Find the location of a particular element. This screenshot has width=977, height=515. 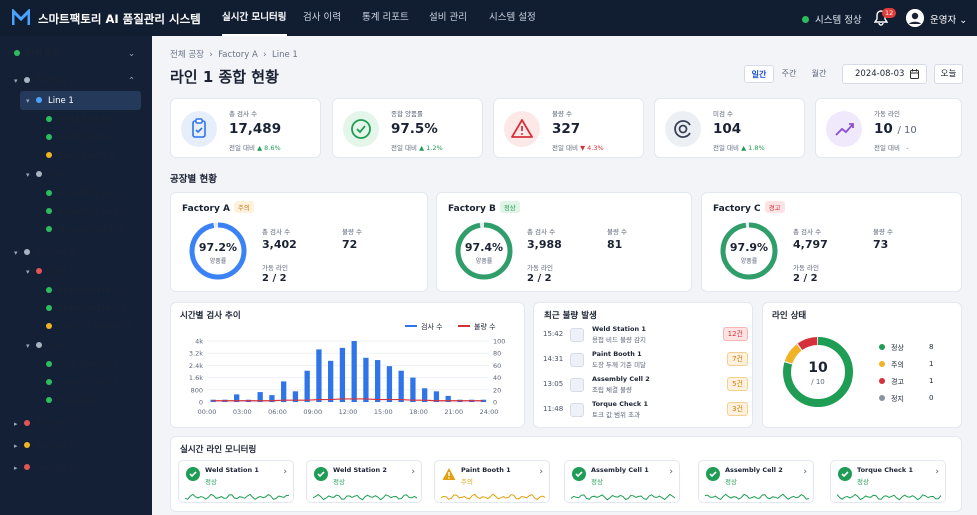

defect-desc: 토크 값 범위 초과 is located at coordinates (616, 415).